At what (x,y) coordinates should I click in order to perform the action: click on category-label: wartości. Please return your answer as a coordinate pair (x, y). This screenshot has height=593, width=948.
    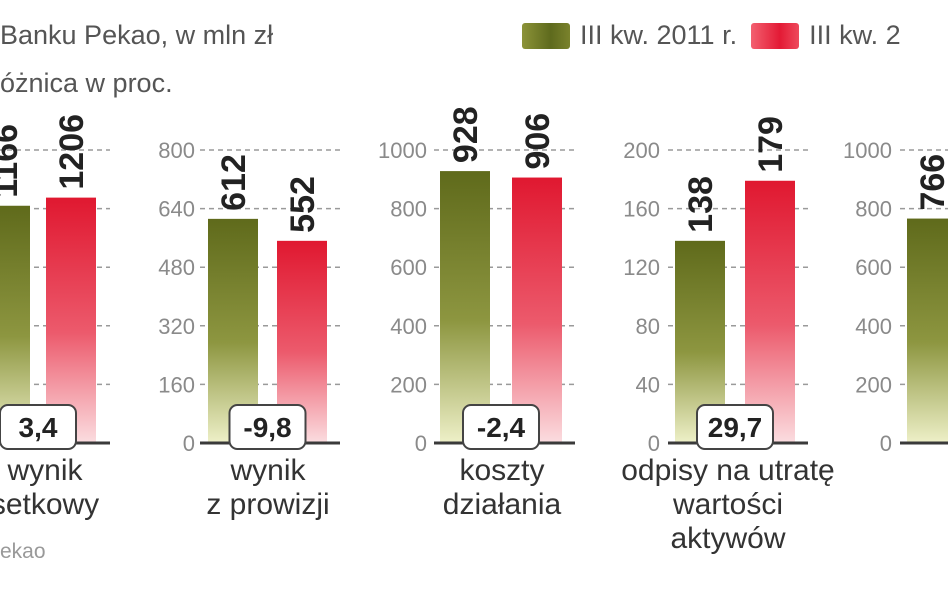
    Looking at the image, I should click on (727, 504).